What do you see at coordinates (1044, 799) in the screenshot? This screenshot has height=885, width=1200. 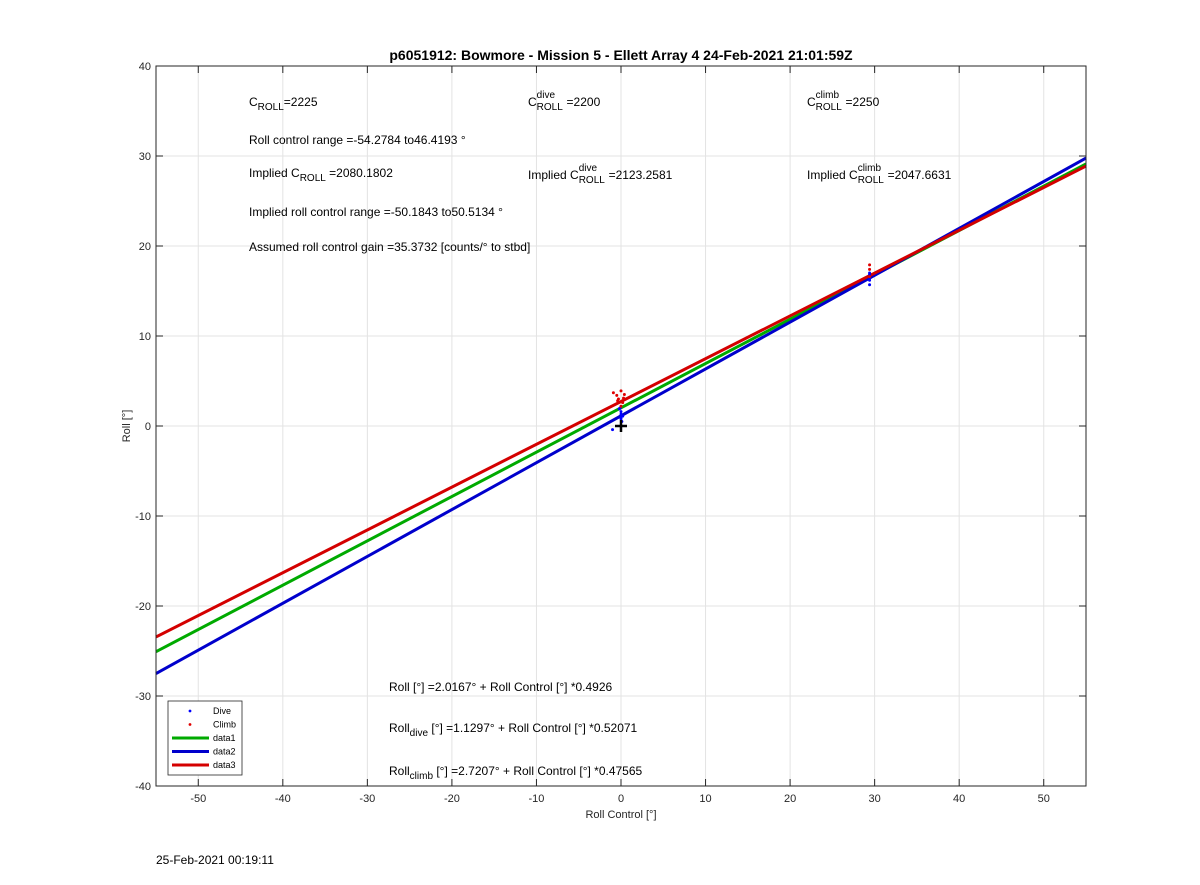 I see `x-tick-label: 50` at bounding box center [1044, 799].